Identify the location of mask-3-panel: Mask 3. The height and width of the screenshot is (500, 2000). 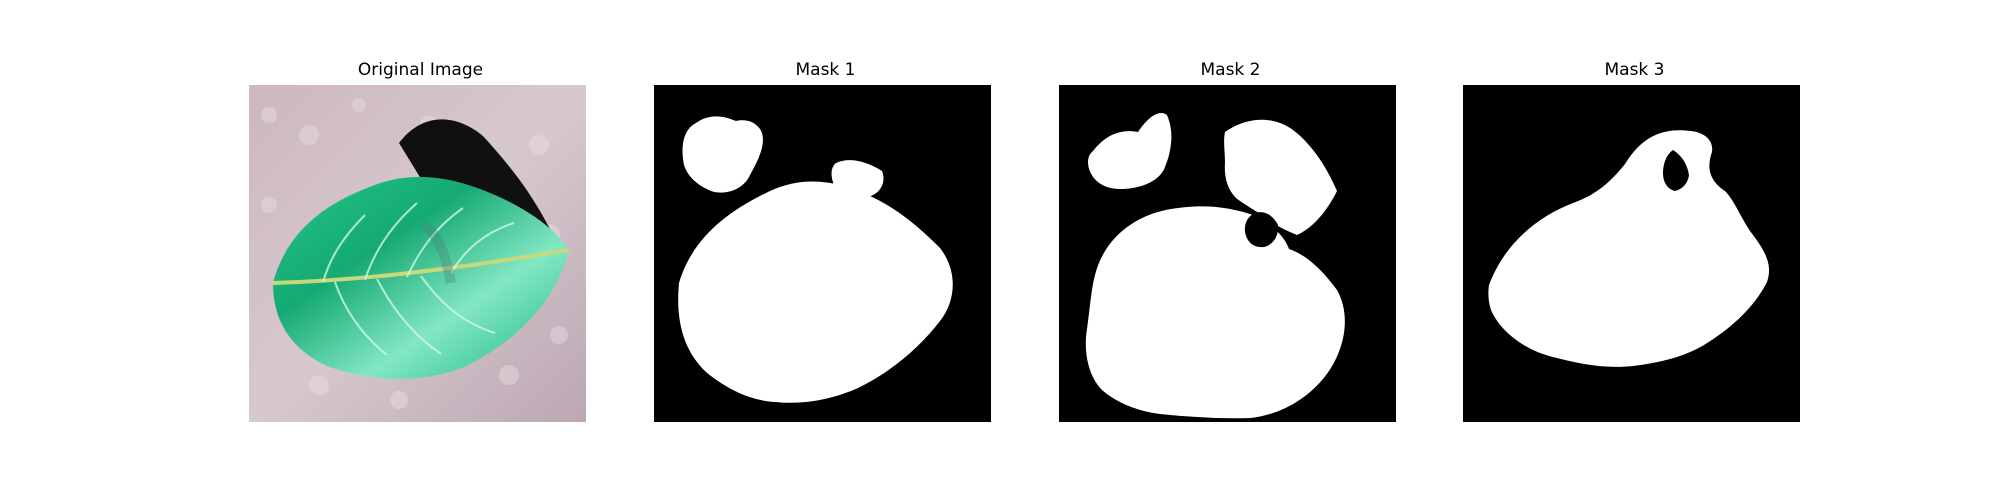
(1634, 247).